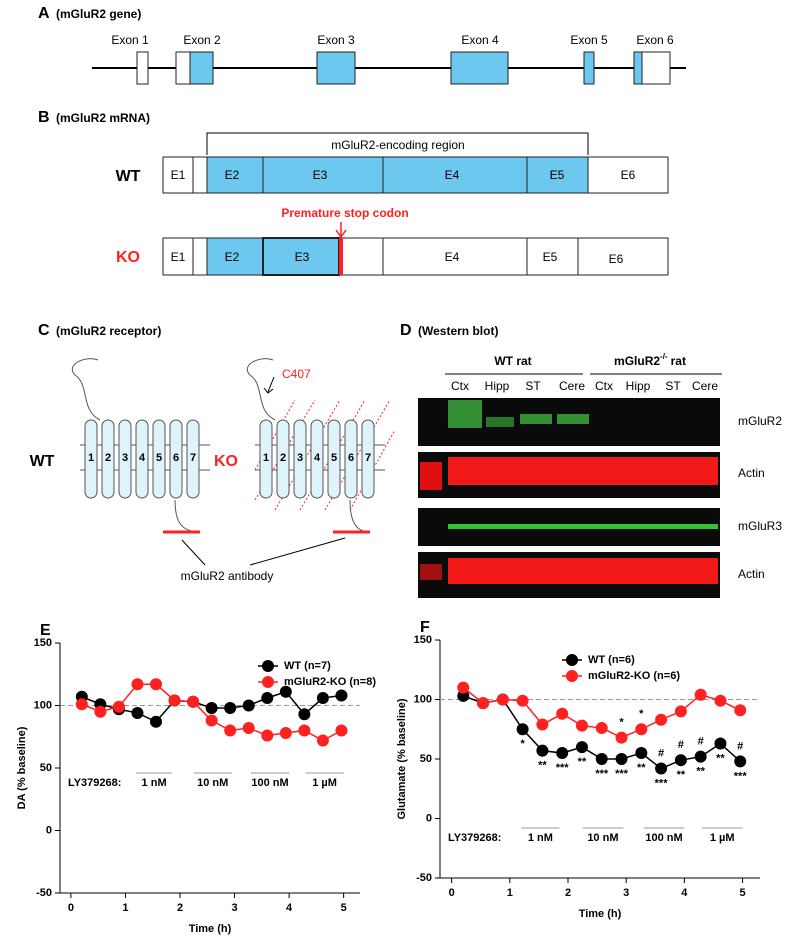 Image resolution: width=800 pixels, height=943 pixels. What do you see at coordinates (740, 746) in the screenshot?
I see `annotation: #` at bounding box center [740, 746].